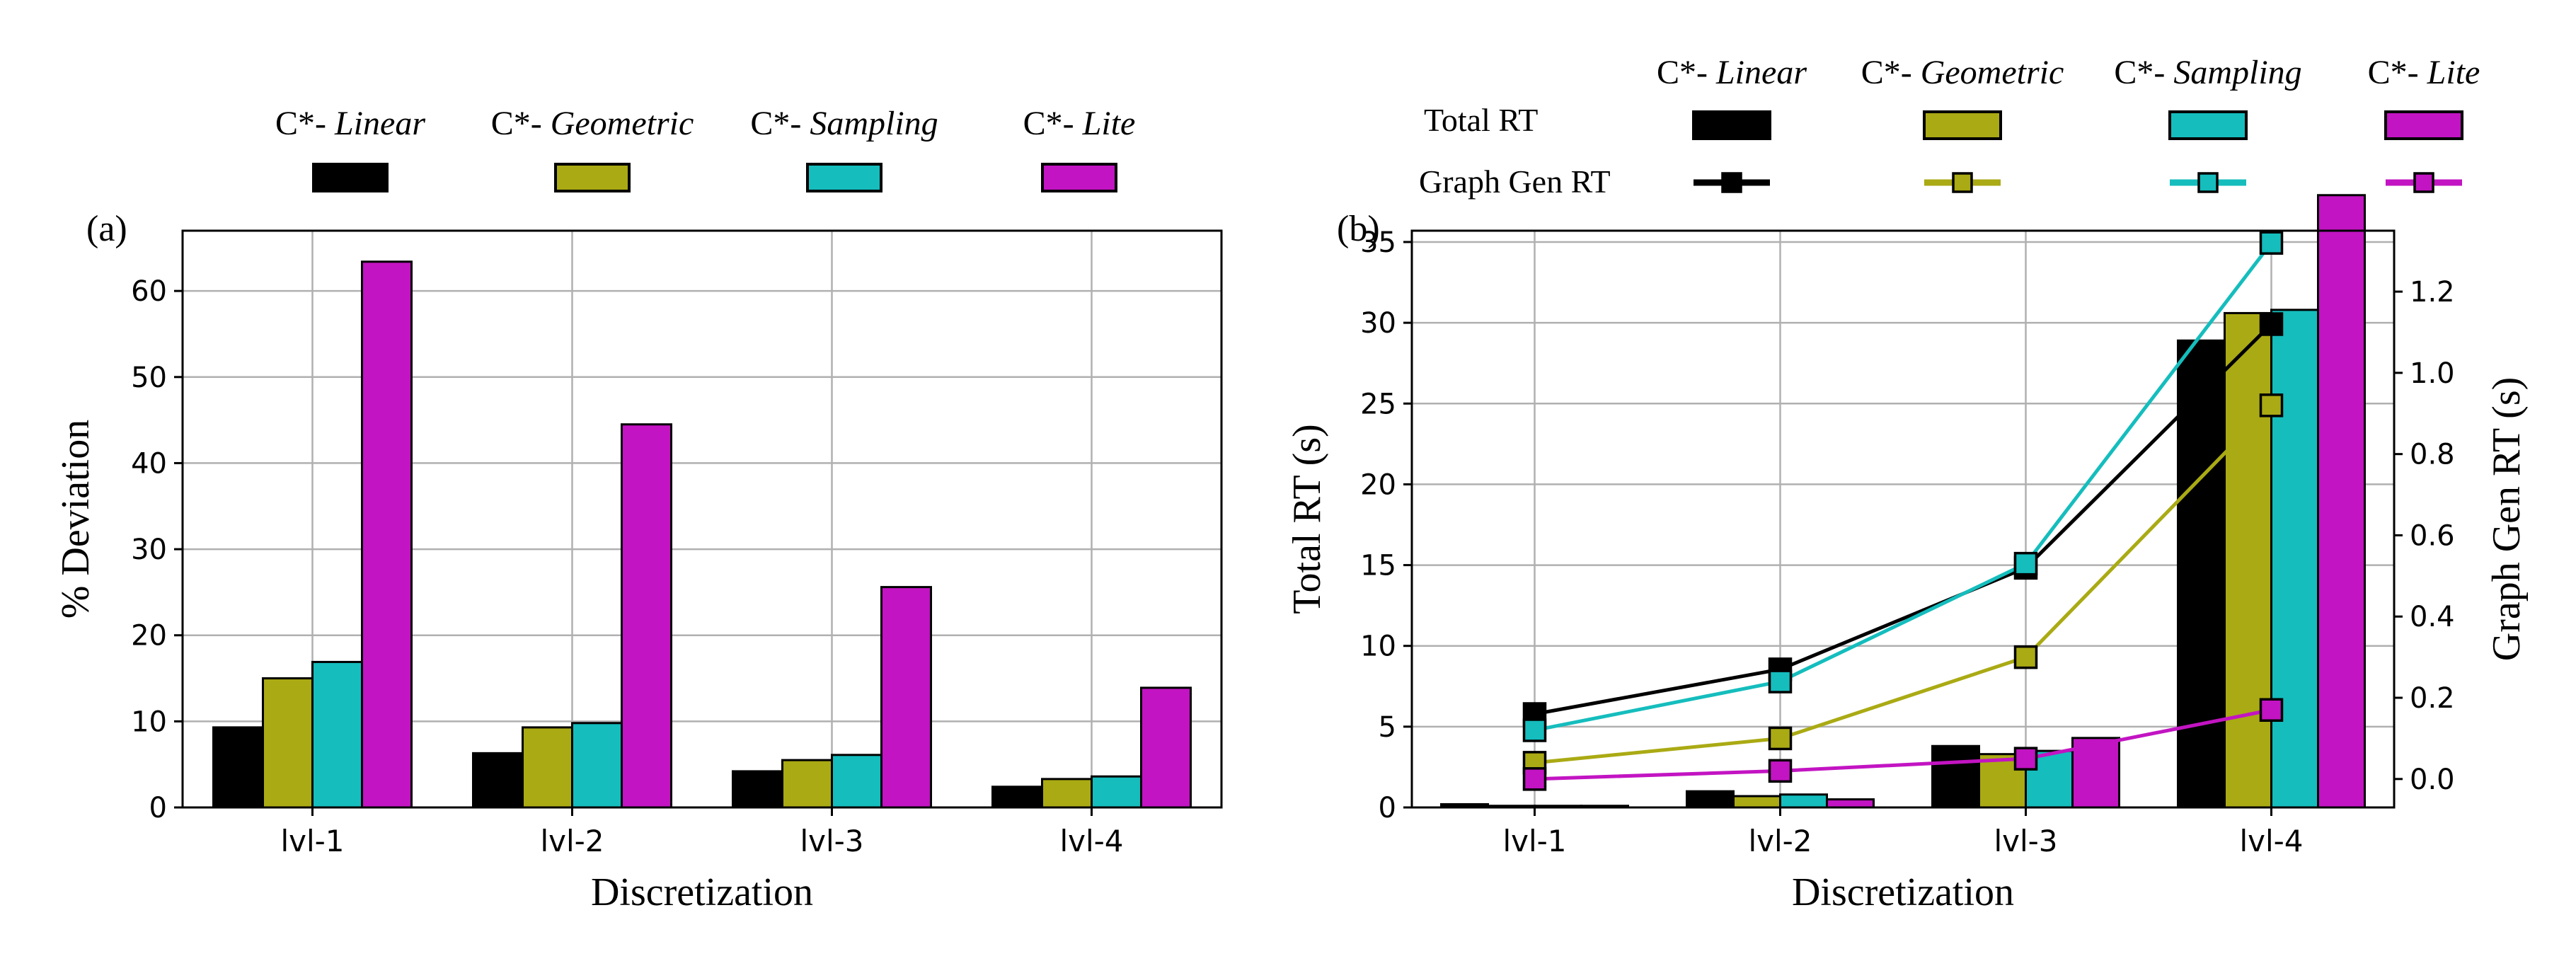 The width and height of the screenshot is (2576, 961). I want to click on panel-a-label: (a), so click(107, 229).